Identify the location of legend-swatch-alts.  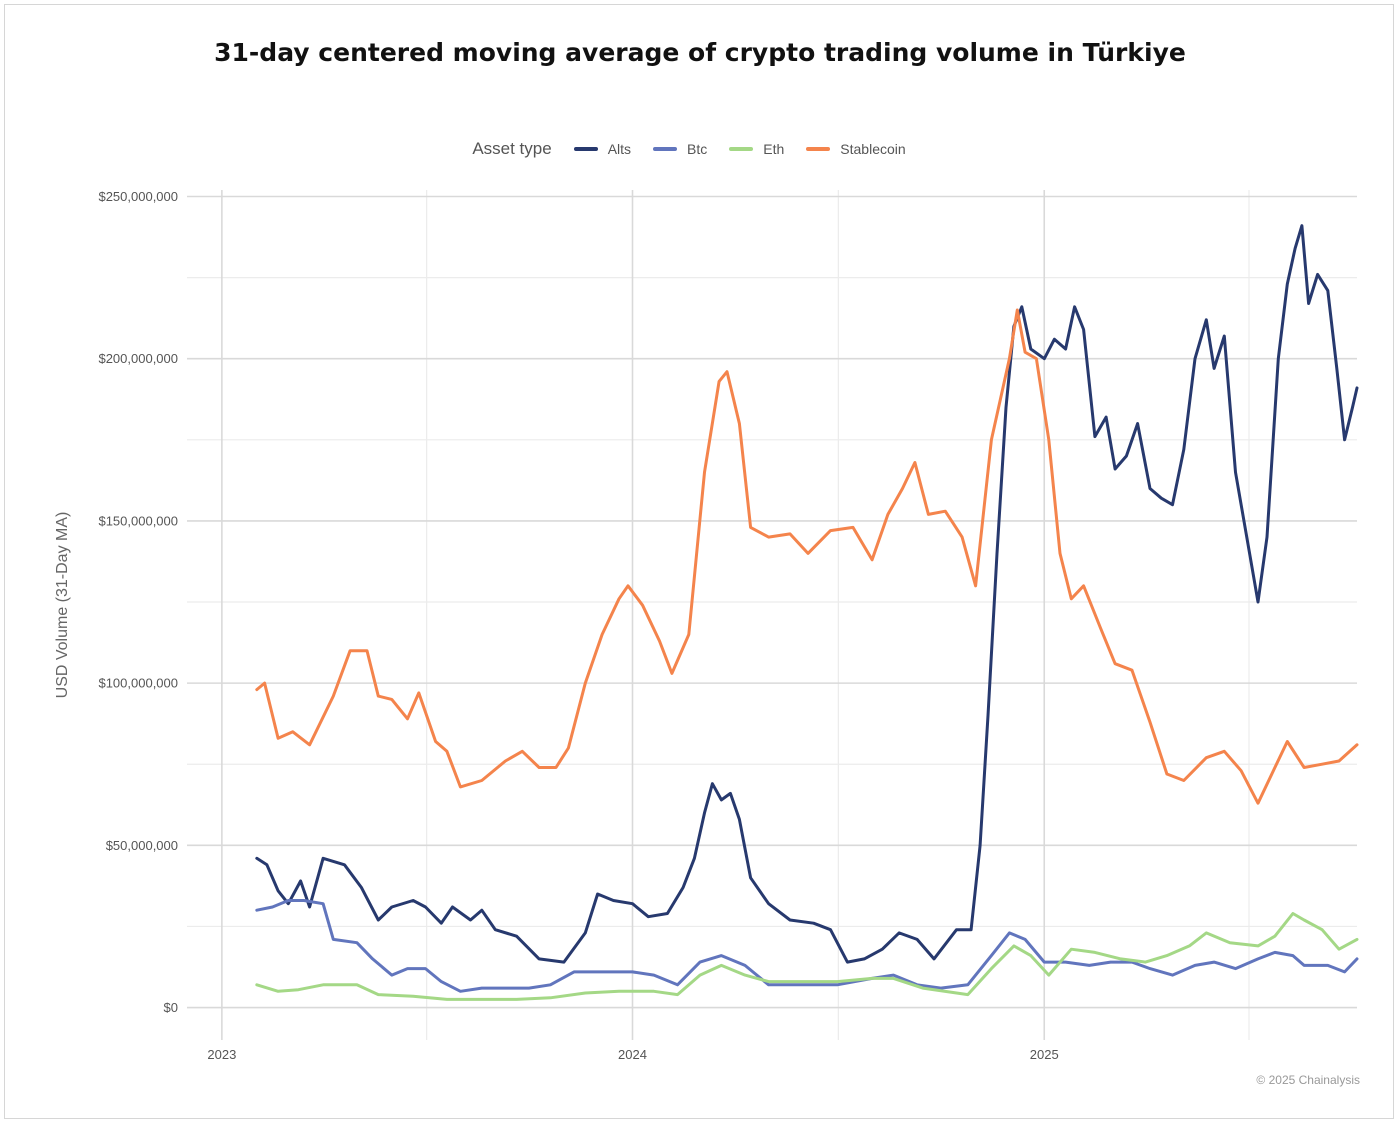
(585, 149).